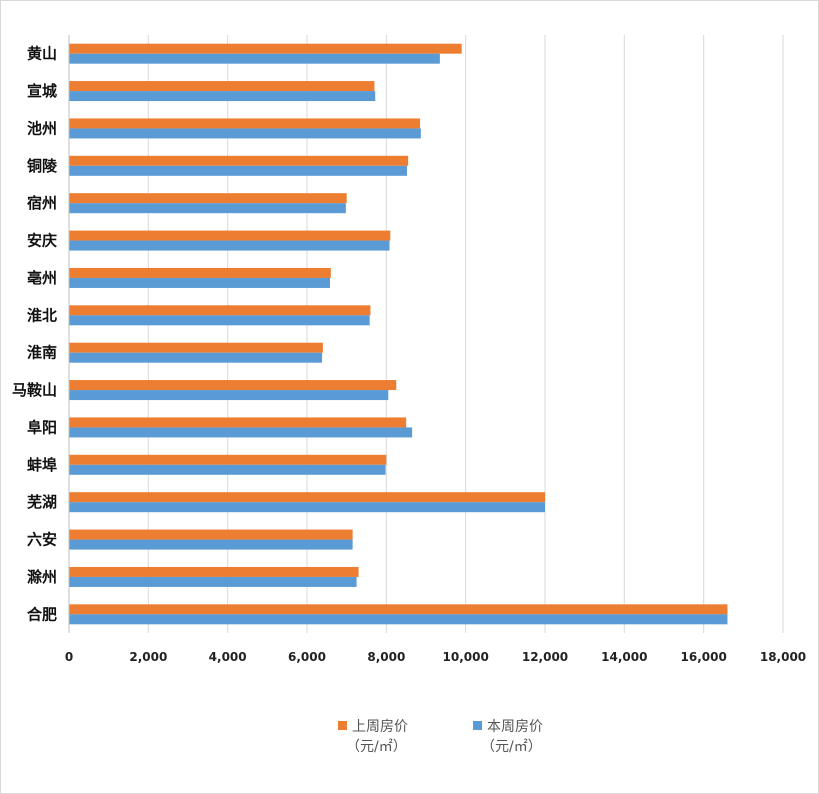 This screenshot has width=819, height=794. I want to click on category-label: 淮北, so click(42, 315).